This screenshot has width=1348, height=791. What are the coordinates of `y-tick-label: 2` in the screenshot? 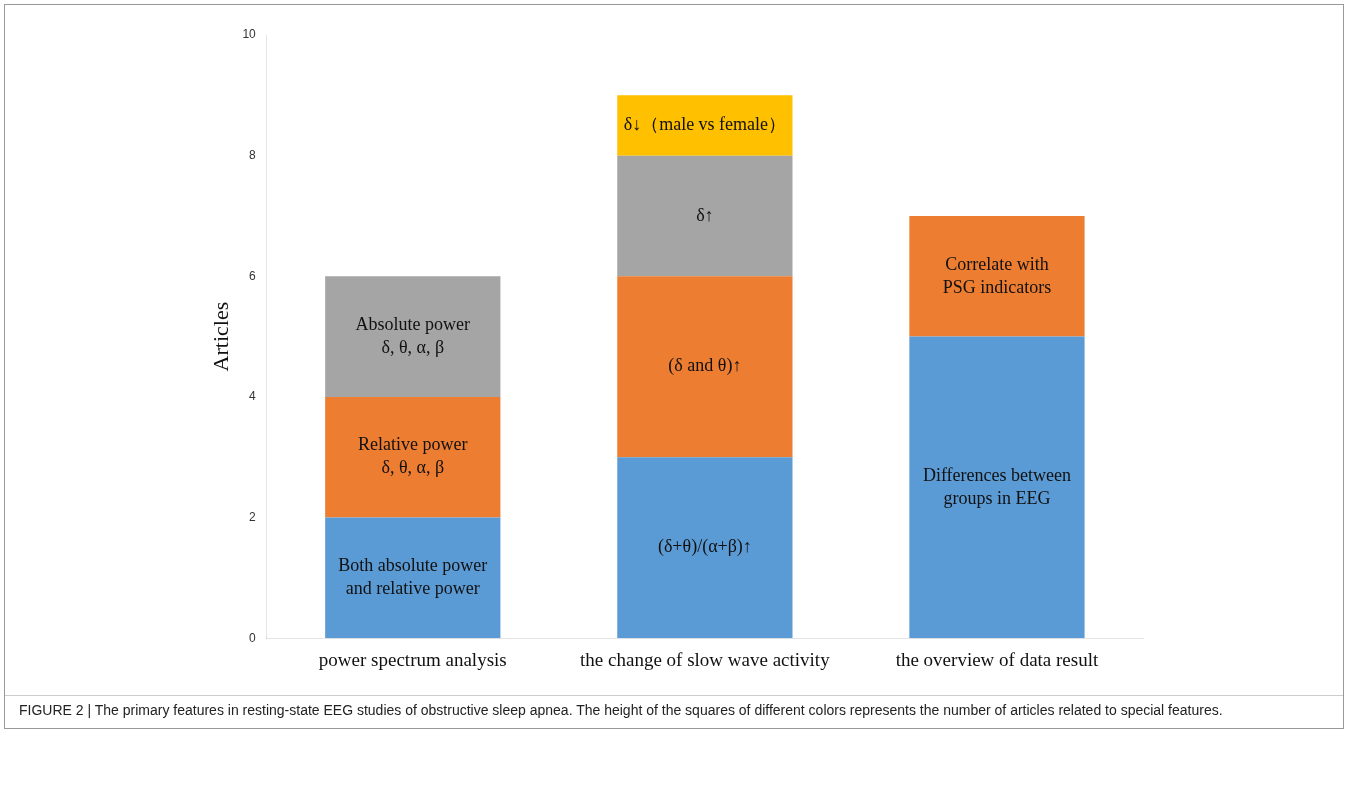 It's located at (253, 516).